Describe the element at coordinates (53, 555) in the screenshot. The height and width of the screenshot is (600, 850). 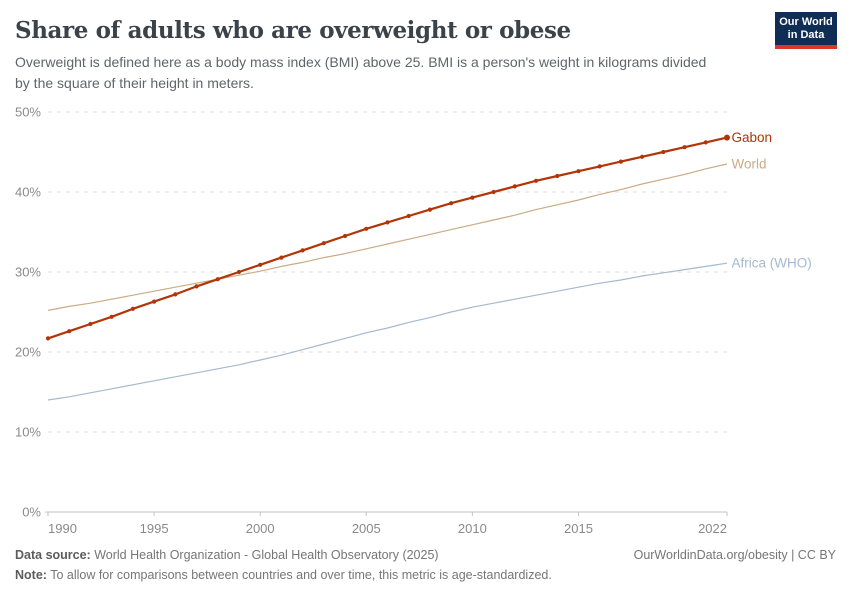
I see `data-source-label: Data source:` at that location.